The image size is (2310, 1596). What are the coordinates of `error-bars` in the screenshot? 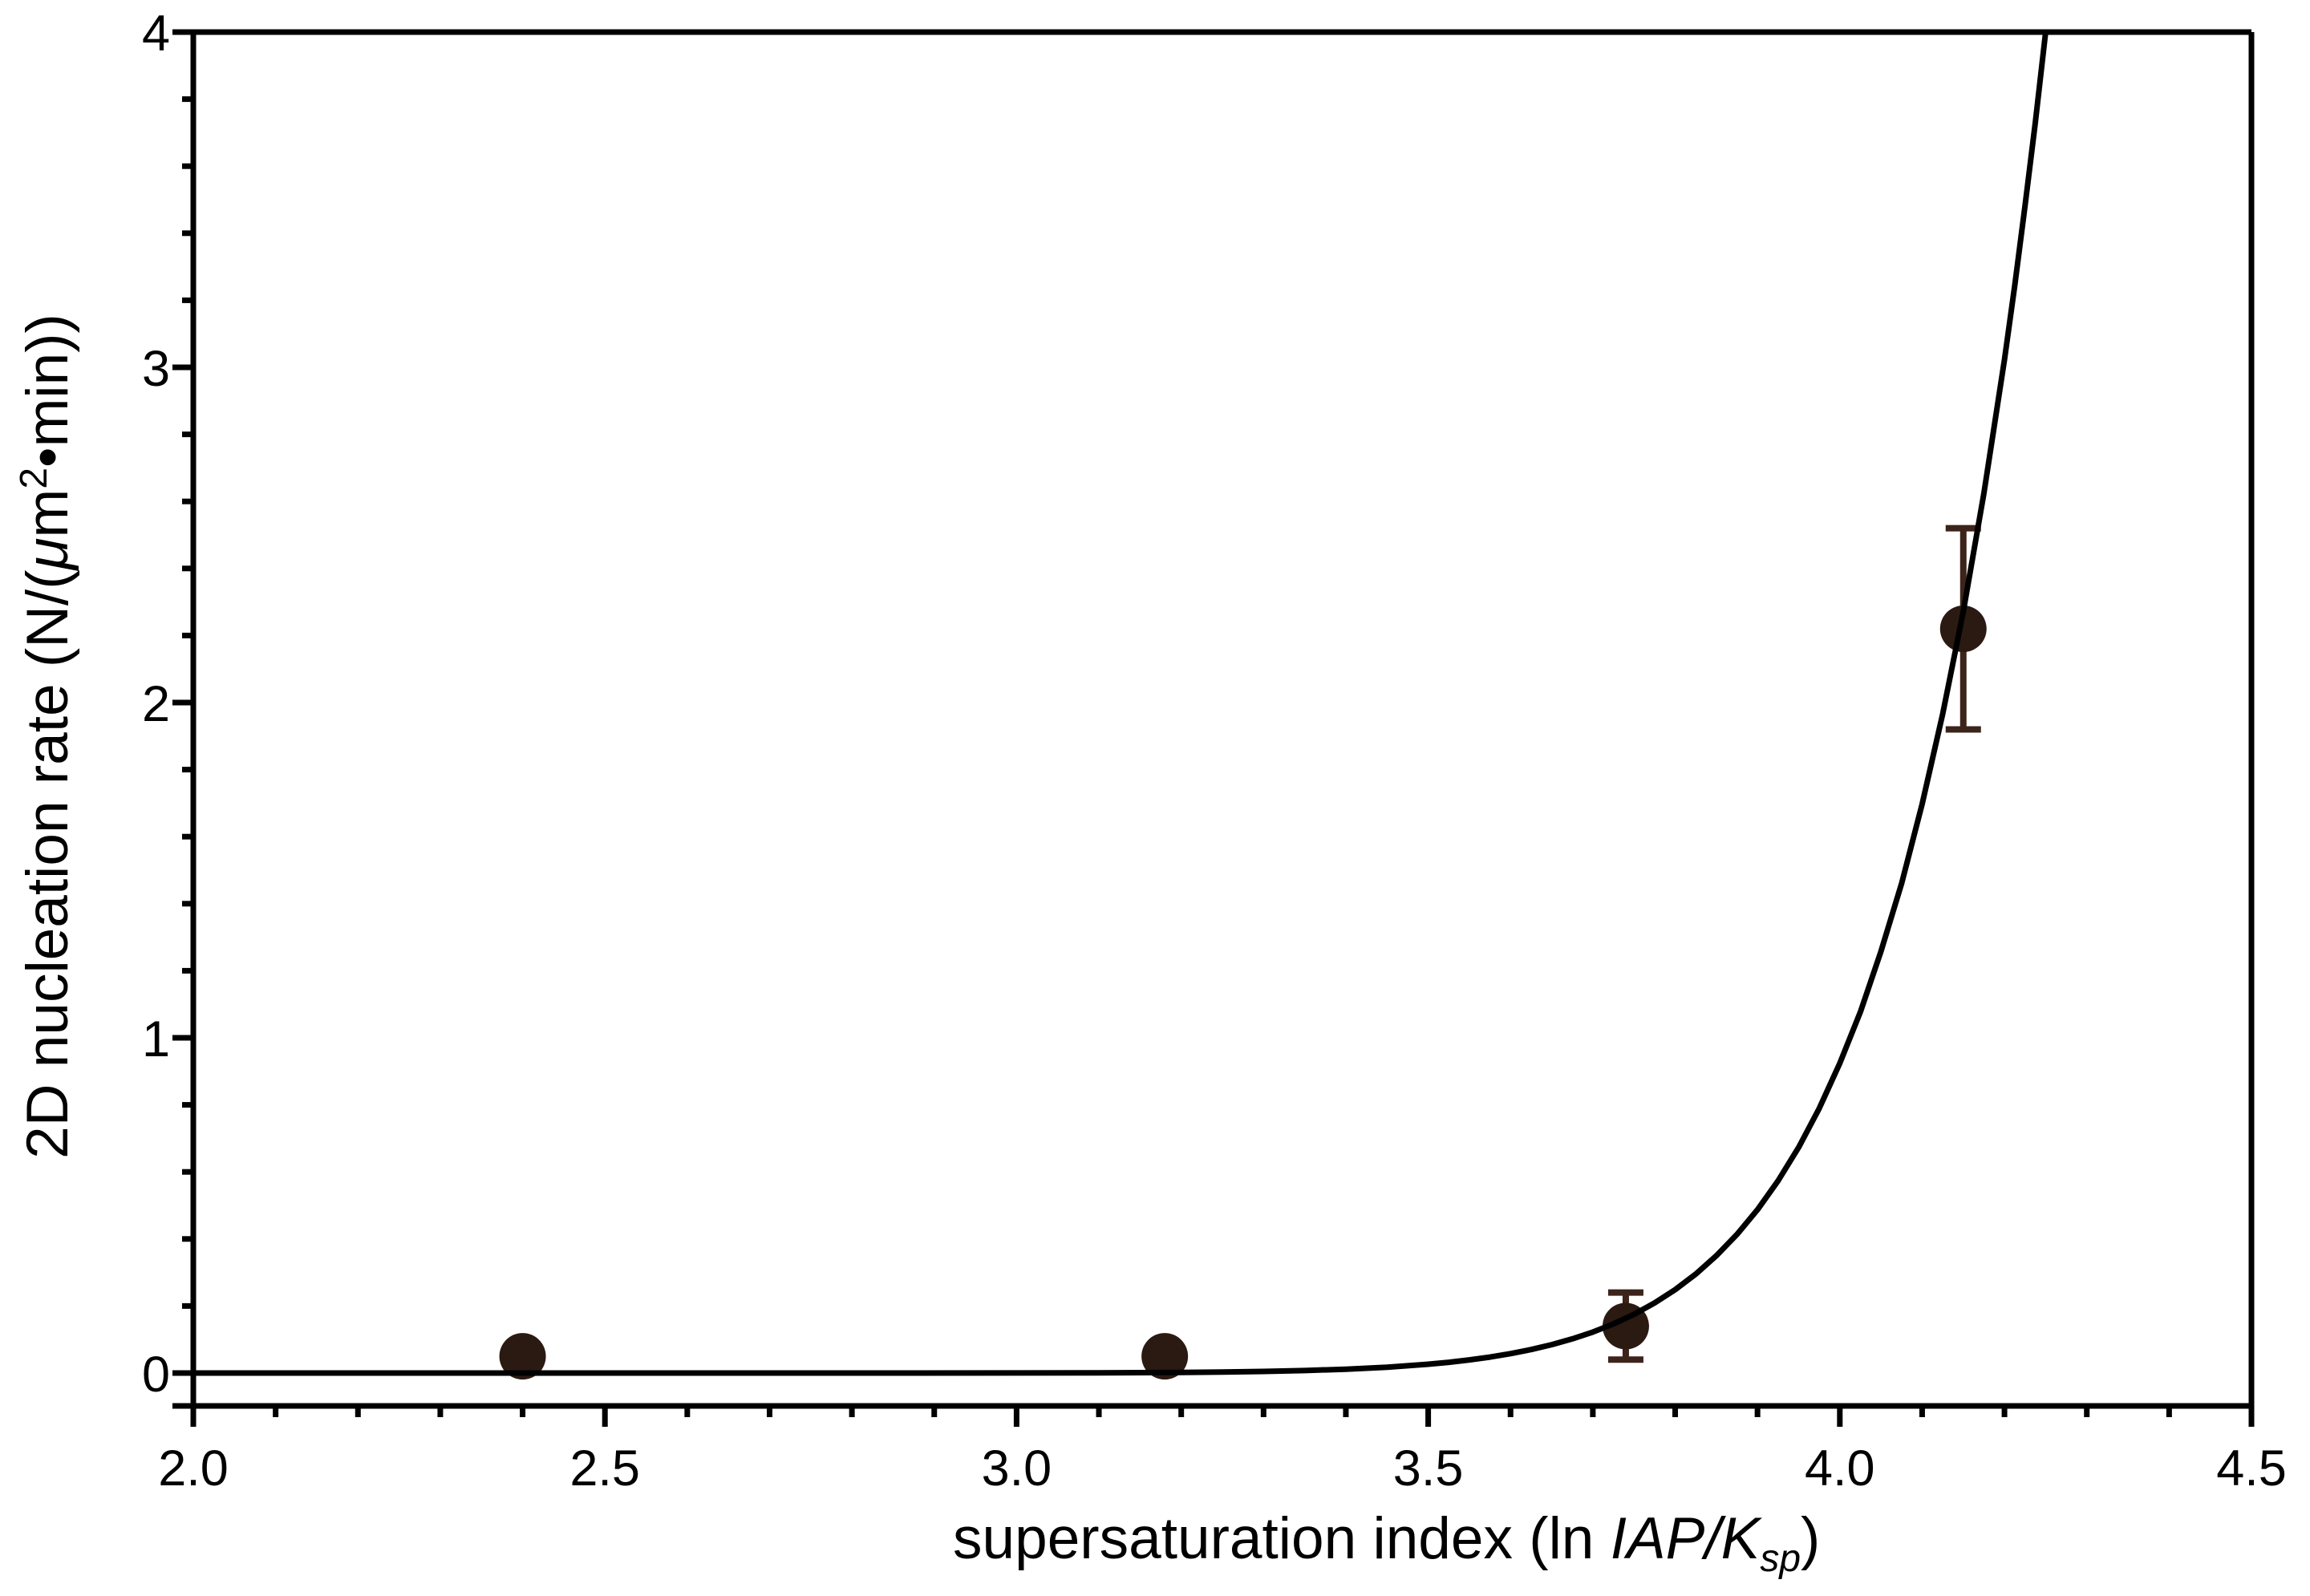 It's located at (1794, 944).